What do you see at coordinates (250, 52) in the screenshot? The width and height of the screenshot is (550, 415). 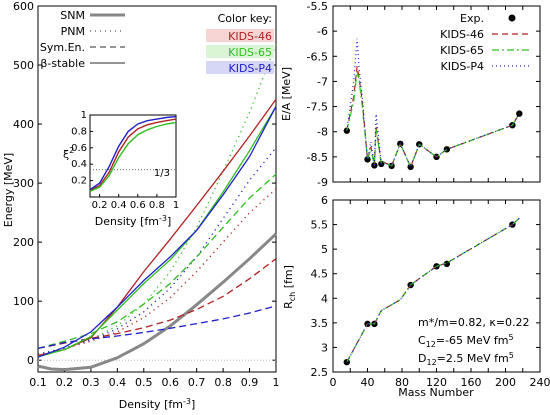 I see `color-key-kids65: KIDS-65` at bounding box center [250, 52].